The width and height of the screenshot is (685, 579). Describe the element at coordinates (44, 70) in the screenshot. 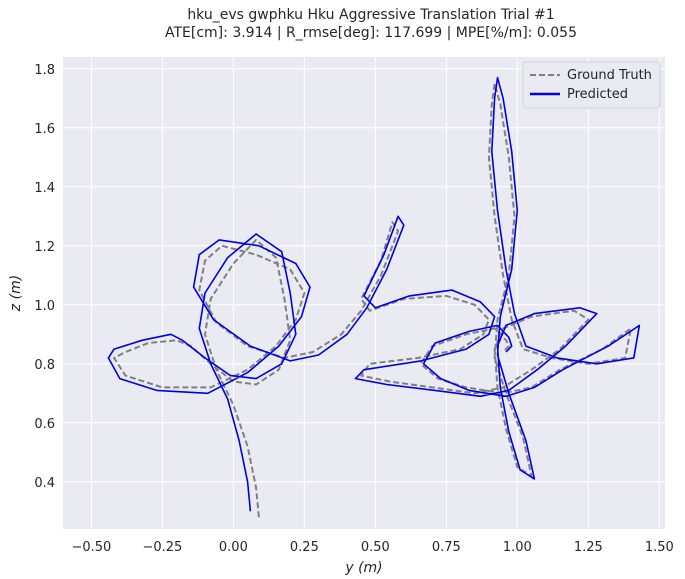

I see `y-tick-label: 1.8` at that location.